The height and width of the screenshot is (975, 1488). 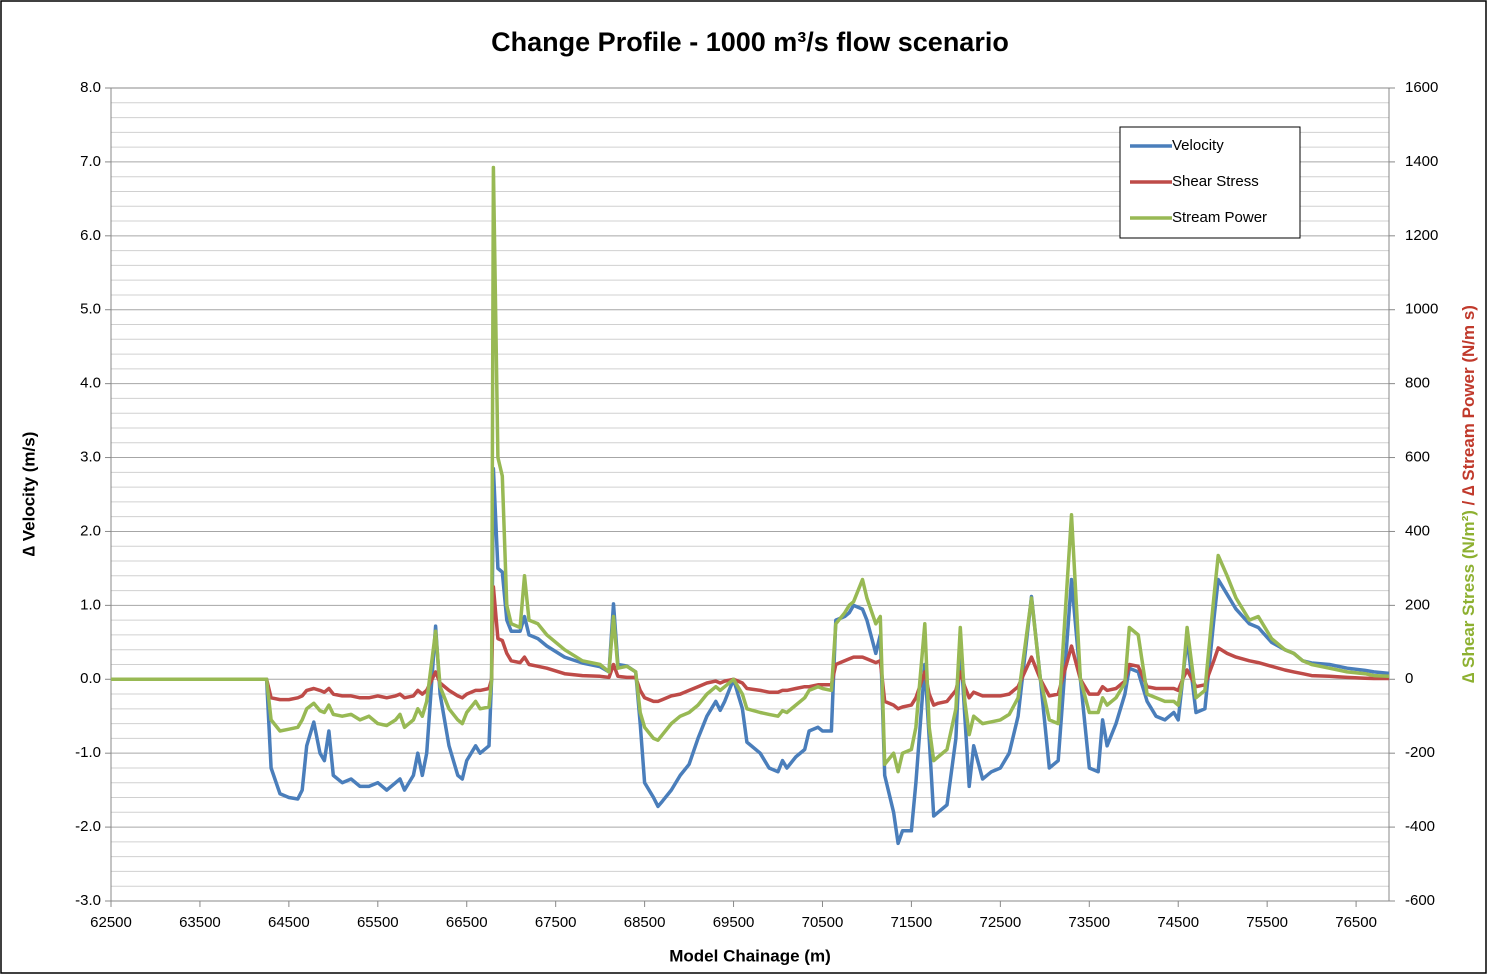 What do you see at coordinates (1421, 235) in the screenshot?
I see `y2-tick-label: 1200` at bounding box center [1421, 235].